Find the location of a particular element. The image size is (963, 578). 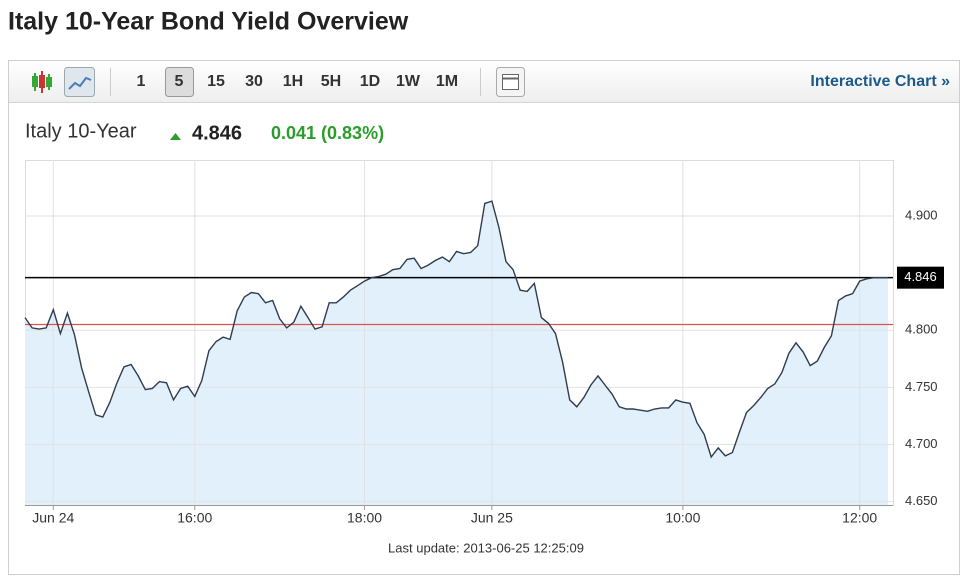

page-title: Italy 10-Year Bond Yield Overview is located at coordinates (208, 22).